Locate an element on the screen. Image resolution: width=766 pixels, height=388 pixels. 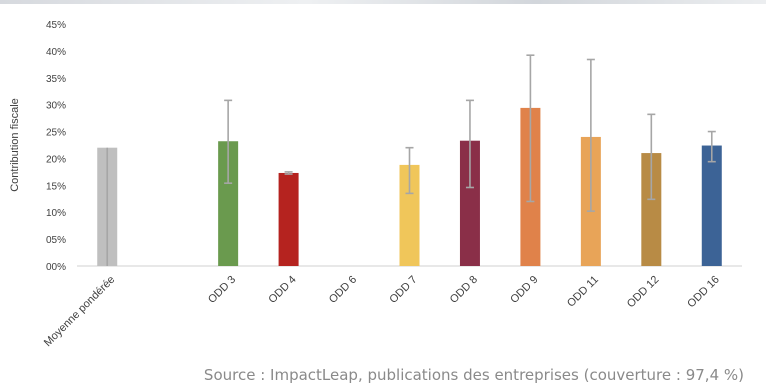
y-tick-label: 20% is located at coordinates (56, 159).